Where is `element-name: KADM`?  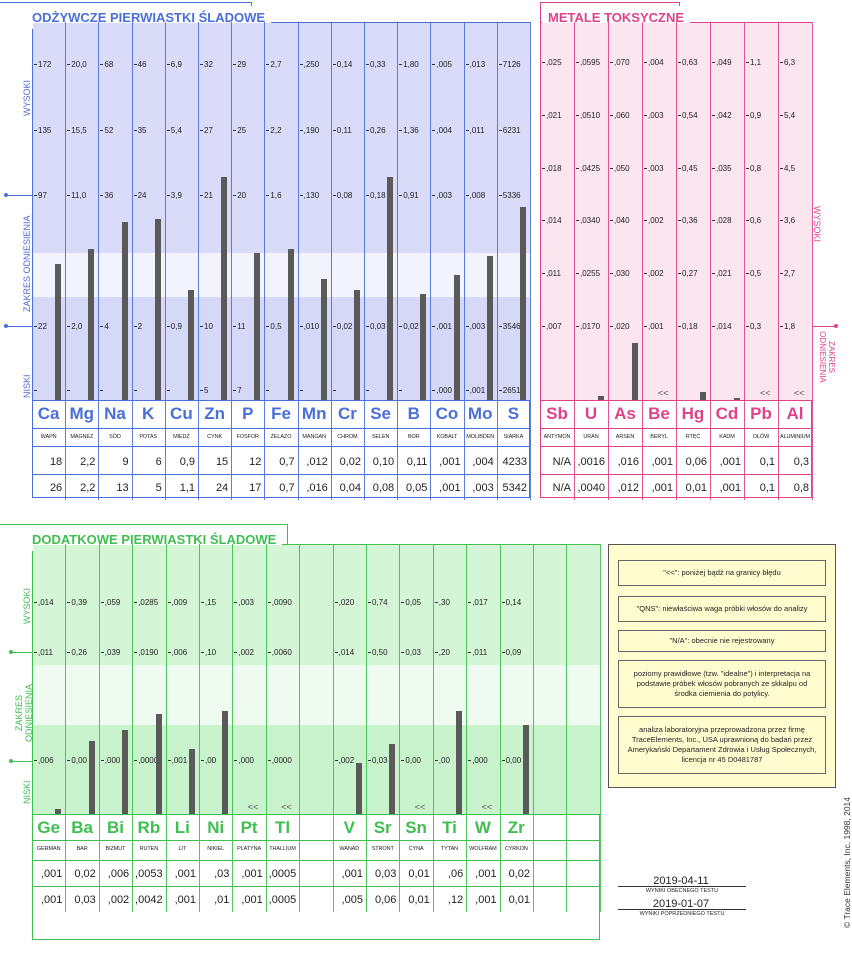 element-name: KADM is located at coordinates (727, 437).